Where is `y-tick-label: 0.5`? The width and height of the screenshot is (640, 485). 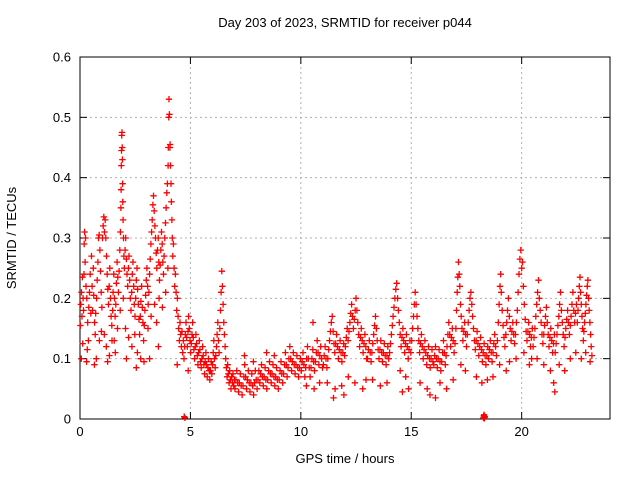 y-tick-label: 0.5 is located at coordinates (62, 117).